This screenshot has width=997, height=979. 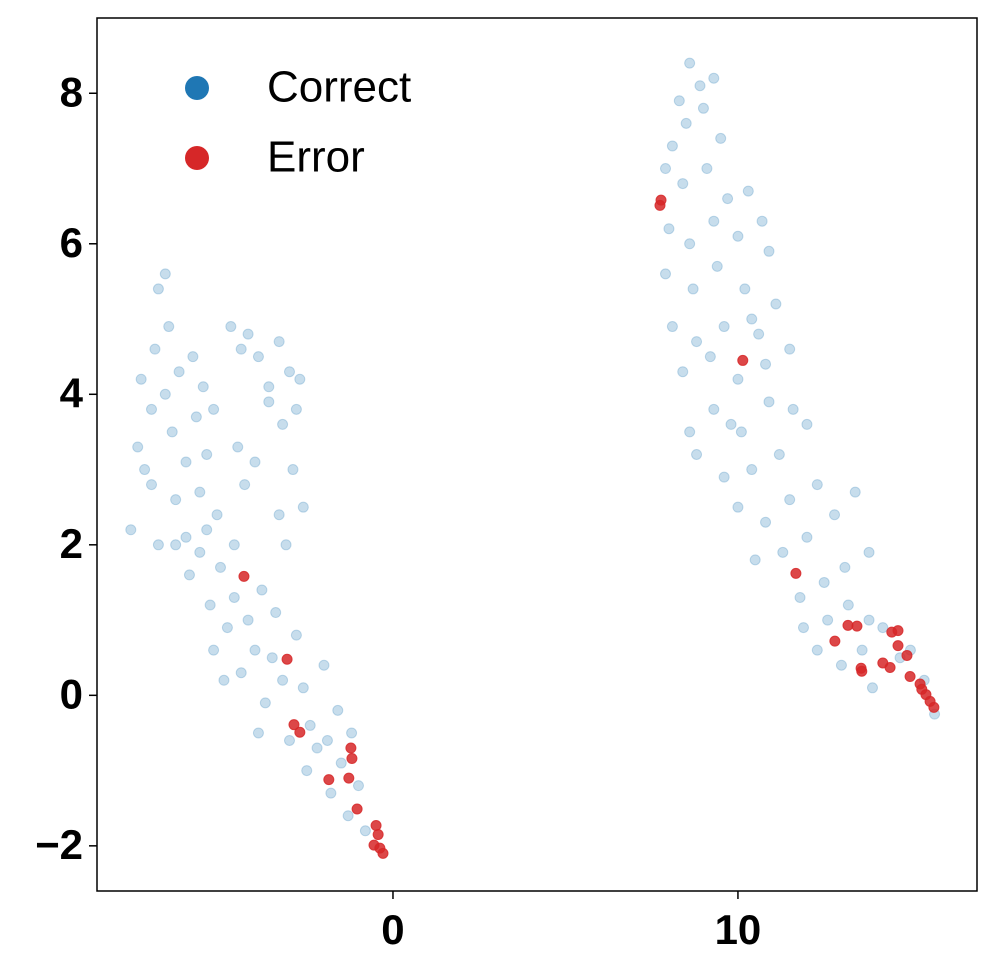 I want to click on y-tick-label: 6, so click(x=71, y=242).